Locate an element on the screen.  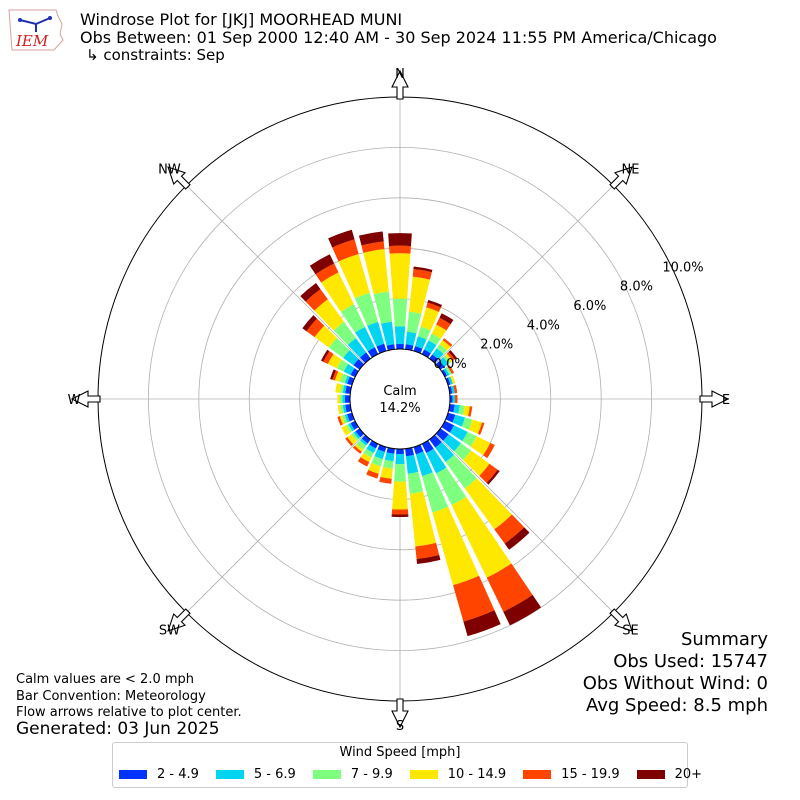
legend-label: 15 - 19.9 is located at coordinates (590, 774).